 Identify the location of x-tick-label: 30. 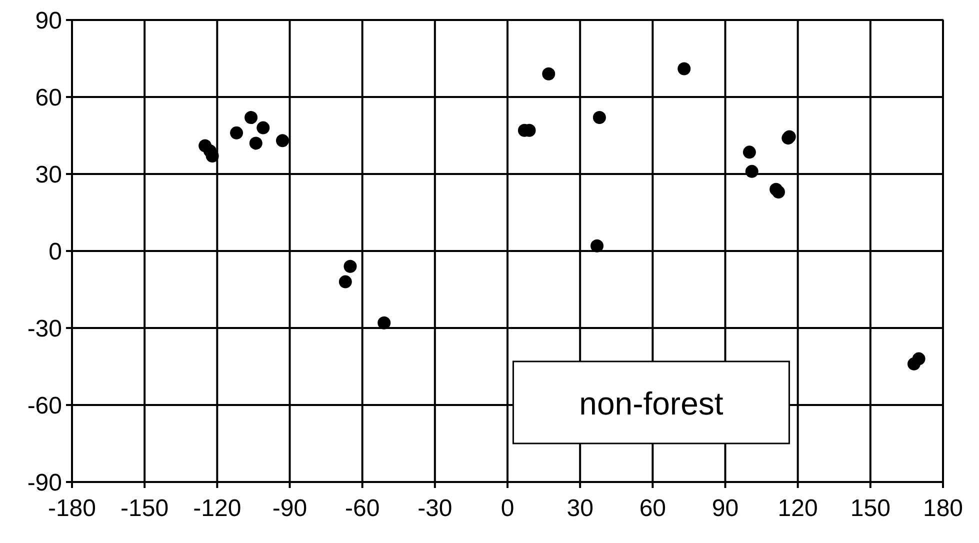
(580, 508).